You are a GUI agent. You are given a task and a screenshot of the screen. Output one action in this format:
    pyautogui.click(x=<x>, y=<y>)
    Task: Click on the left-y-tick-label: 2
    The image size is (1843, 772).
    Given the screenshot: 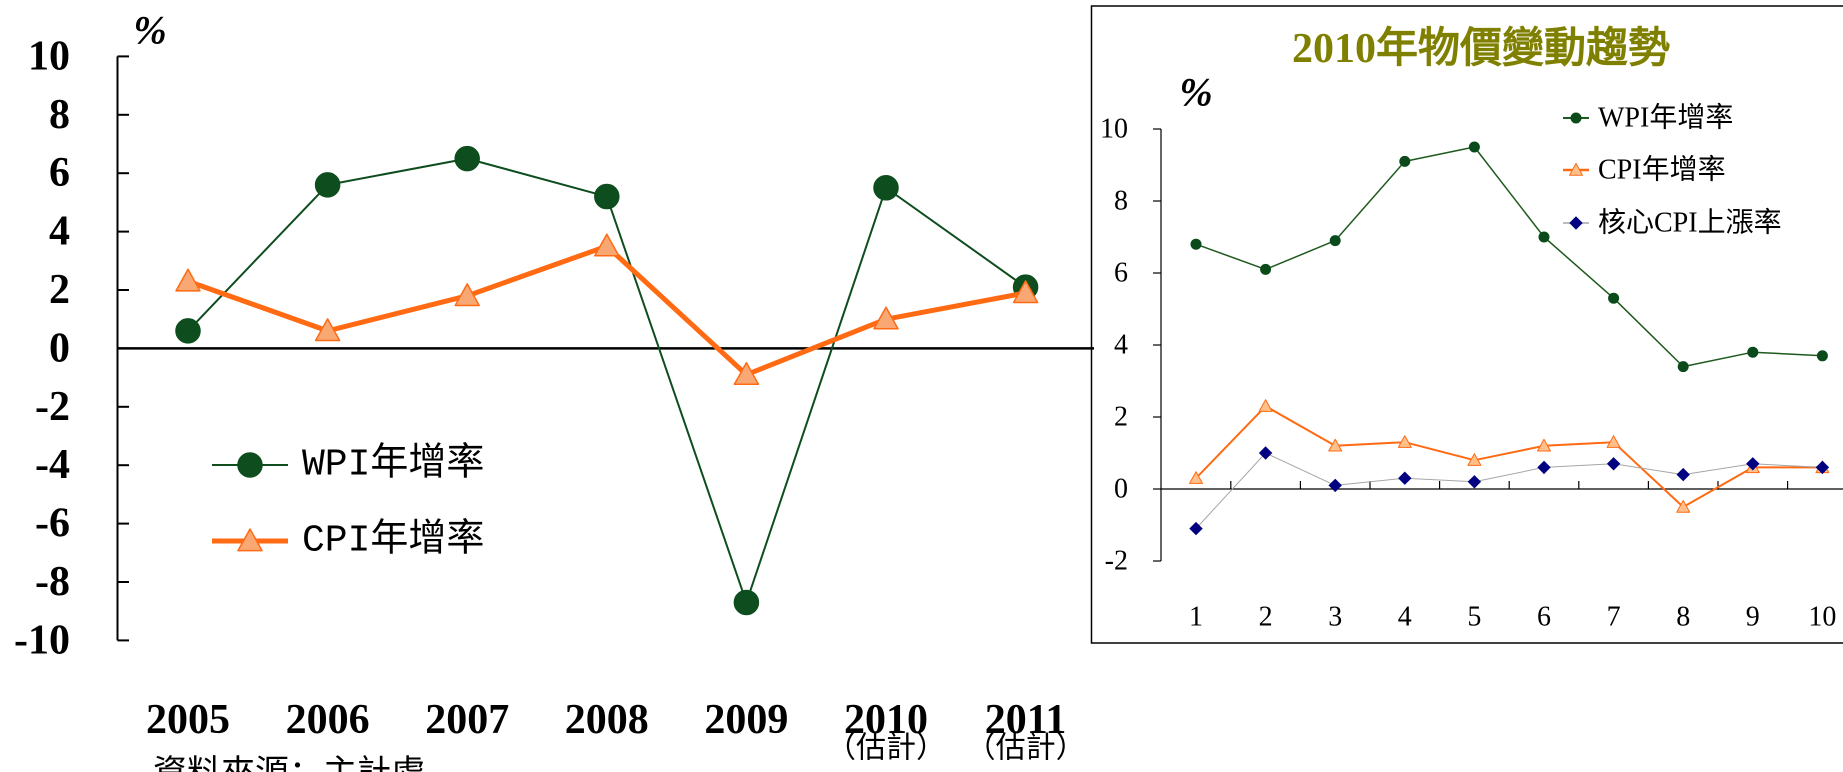 What is the action you would take?
    pyautogui.click(x=59, y=290)
    